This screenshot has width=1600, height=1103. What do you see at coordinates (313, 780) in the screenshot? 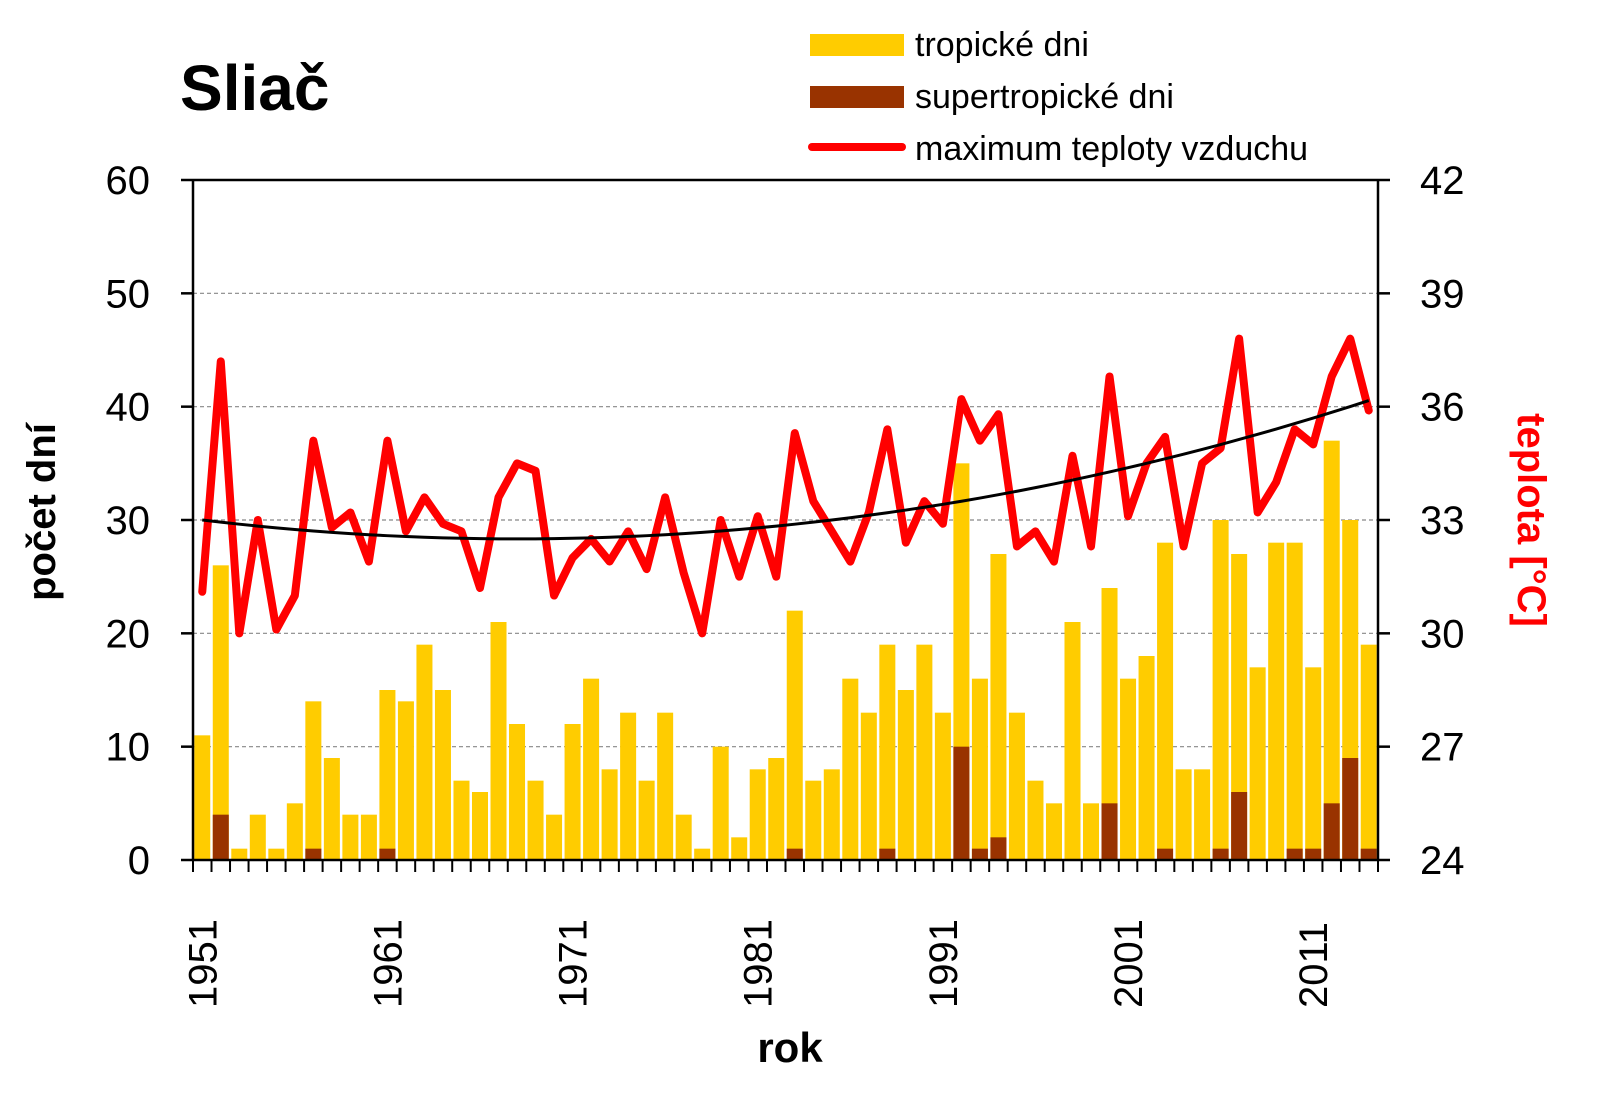
I see `bar-tropical-1957` at bounding box center [313, 780].